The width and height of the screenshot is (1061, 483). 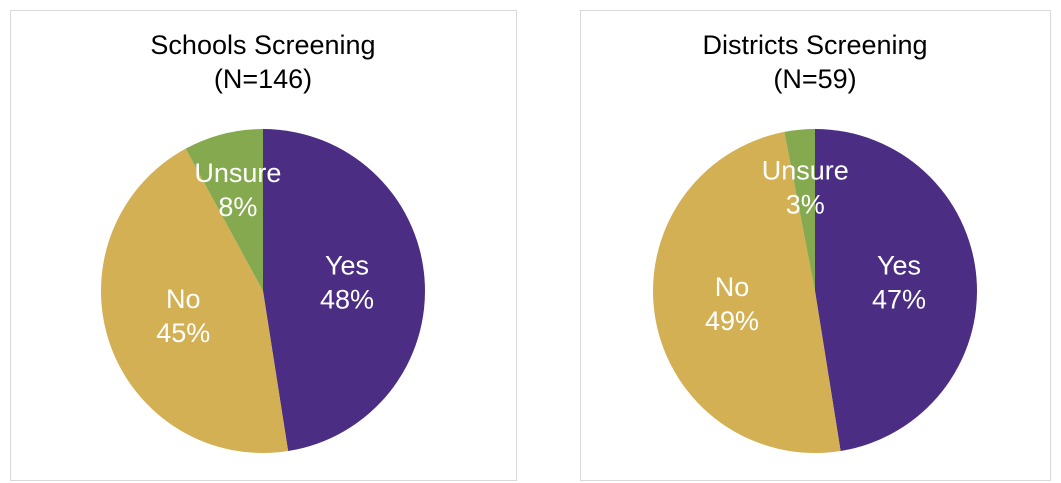 I want to click on chart-subtitle: (N=59), so click(x=814, y=79).